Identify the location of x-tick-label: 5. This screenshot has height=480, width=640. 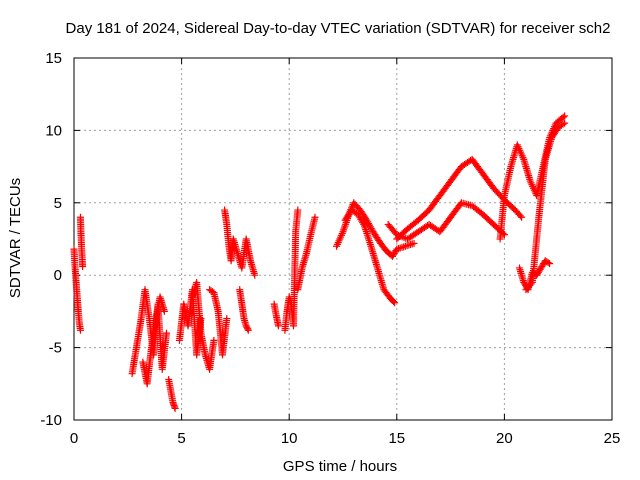
(181, 438).